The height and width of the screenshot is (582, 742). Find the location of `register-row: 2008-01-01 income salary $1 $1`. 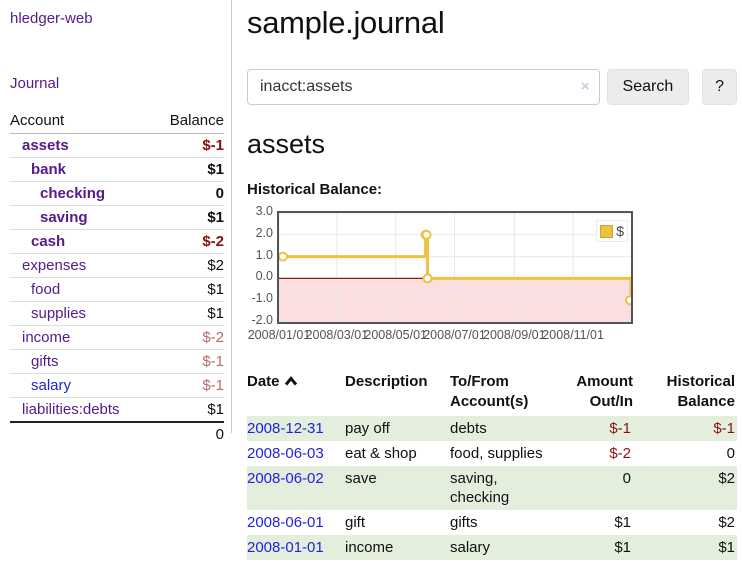

register-row: 2008-01-01 income salary $1 $1 is located at coordinates (492, 547).